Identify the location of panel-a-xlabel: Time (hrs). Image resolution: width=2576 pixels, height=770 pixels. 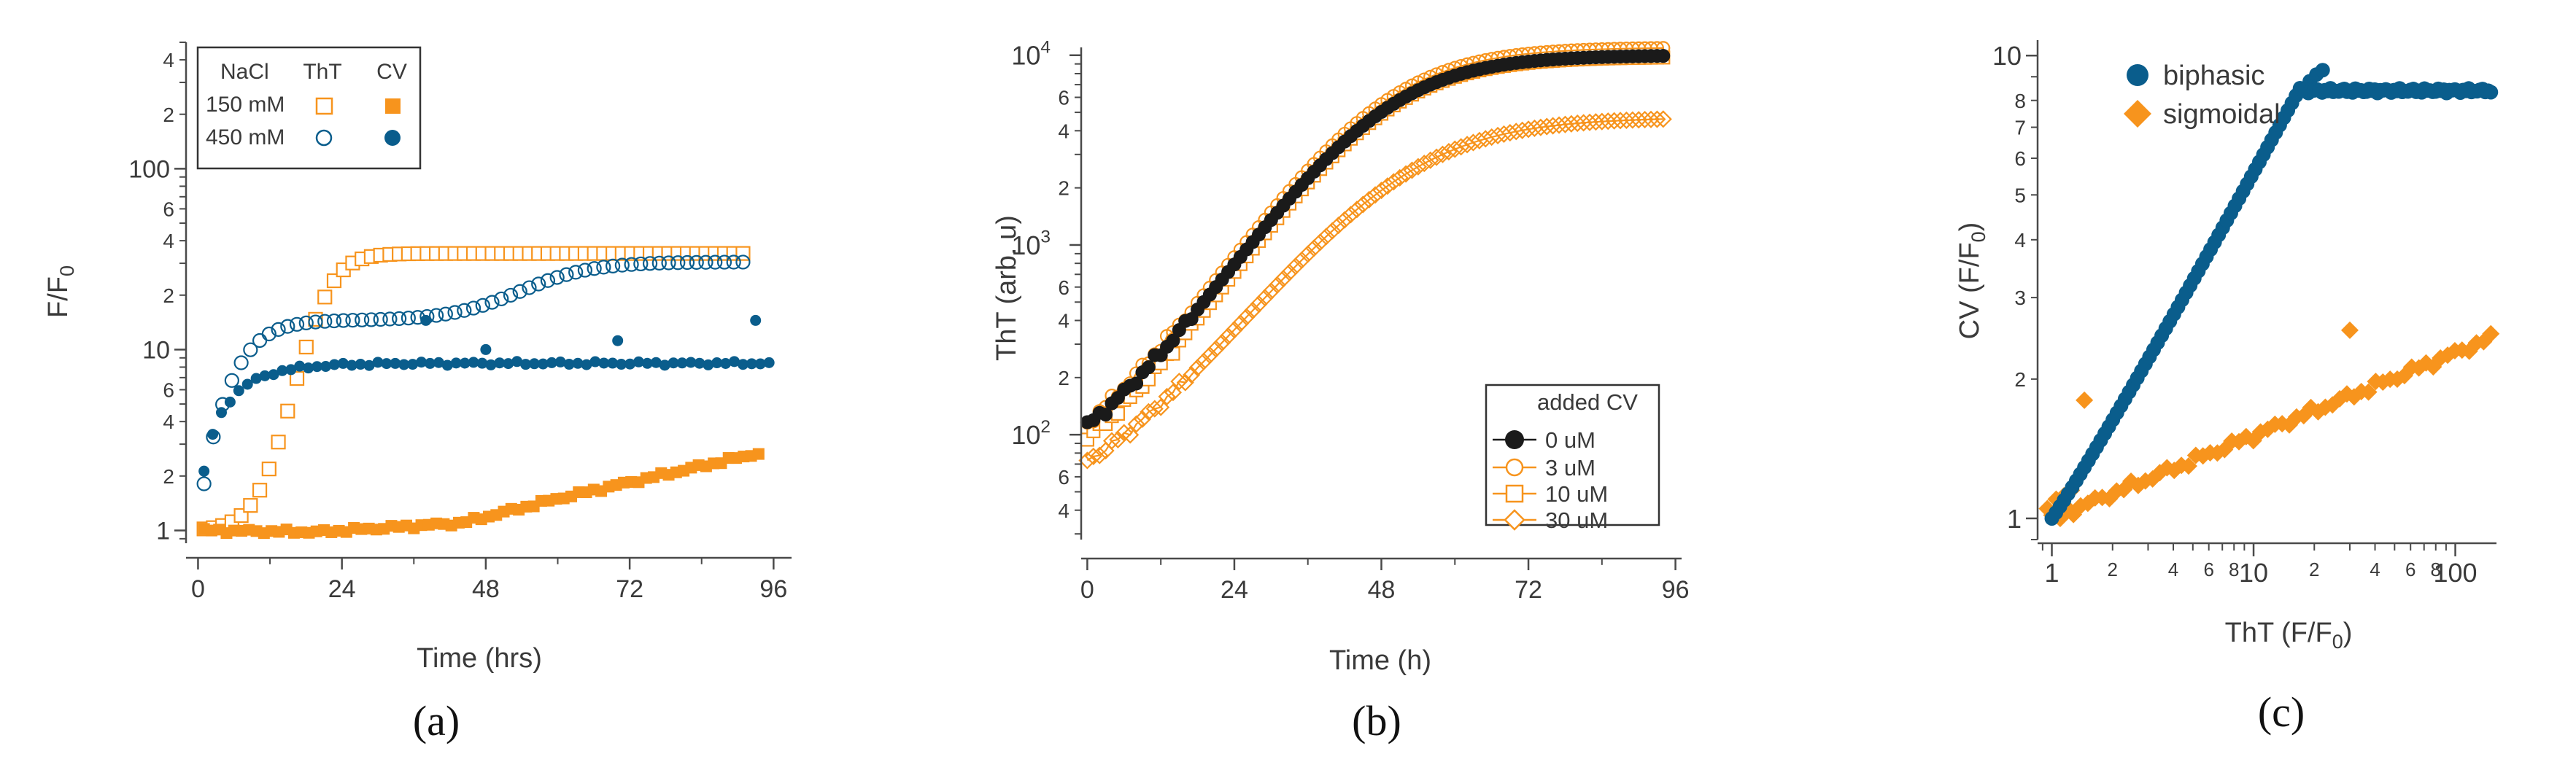
(479, 658).